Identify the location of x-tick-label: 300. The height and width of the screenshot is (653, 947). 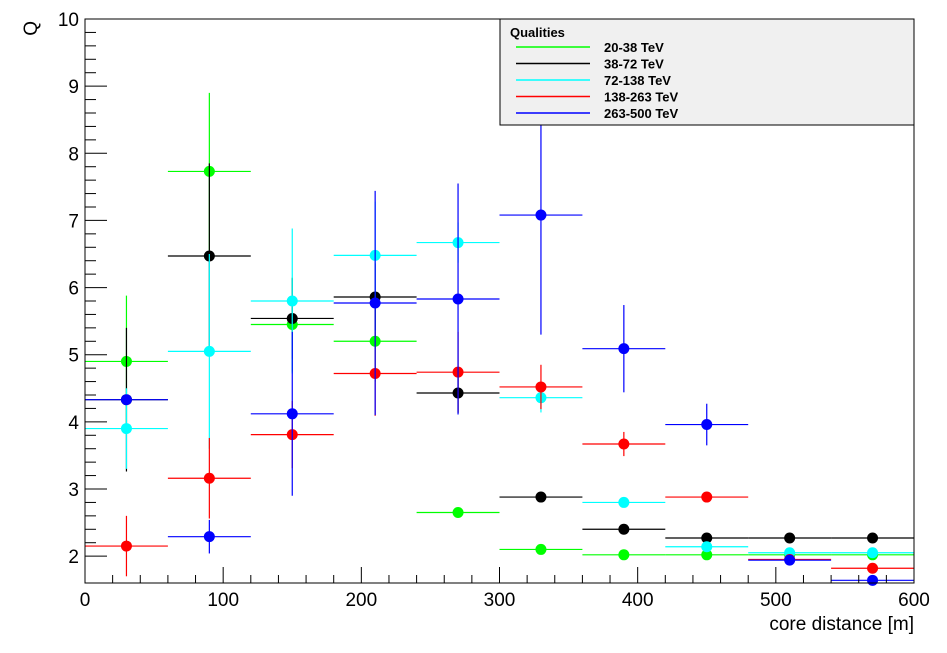
(500, 600).